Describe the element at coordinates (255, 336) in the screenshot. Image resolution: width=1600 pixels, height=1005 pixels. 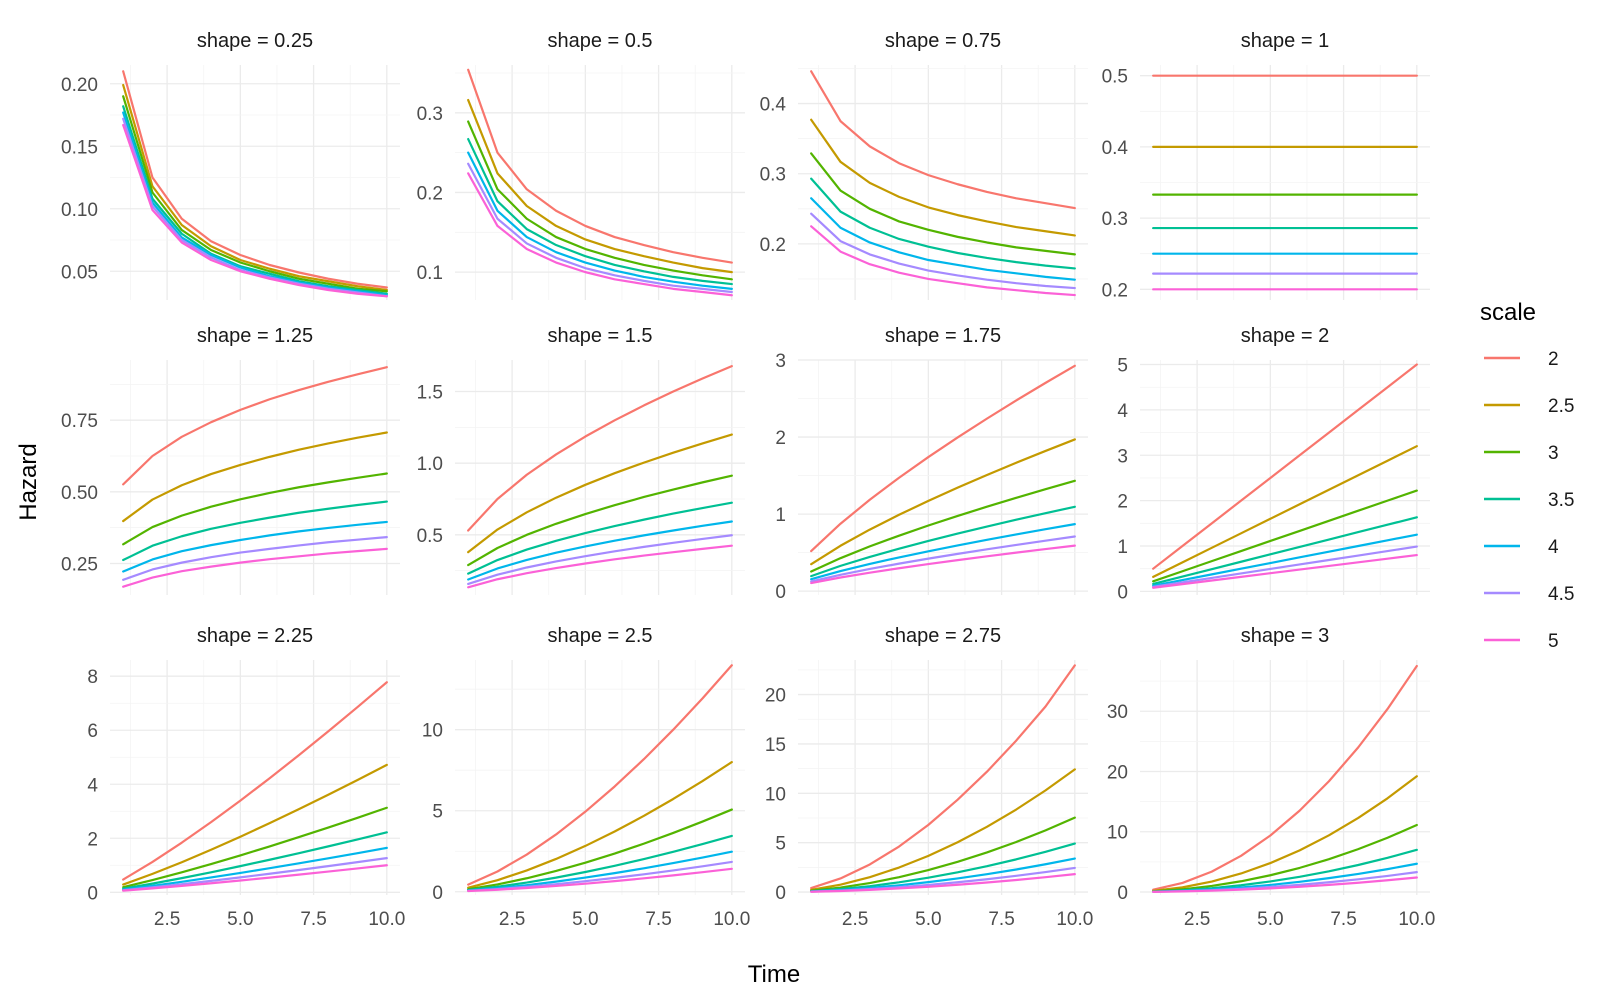
I see `panel-title: shape = 1.25` at that location.